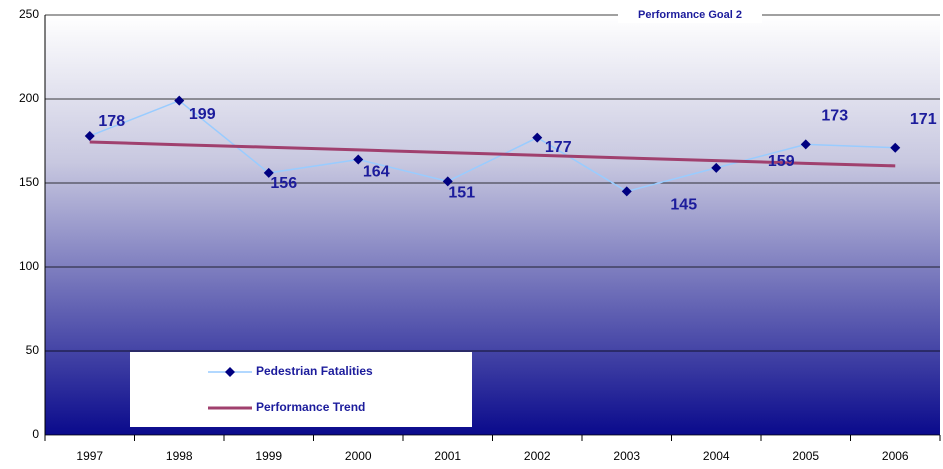  I want to click on legend-marker, so click(230, 372).